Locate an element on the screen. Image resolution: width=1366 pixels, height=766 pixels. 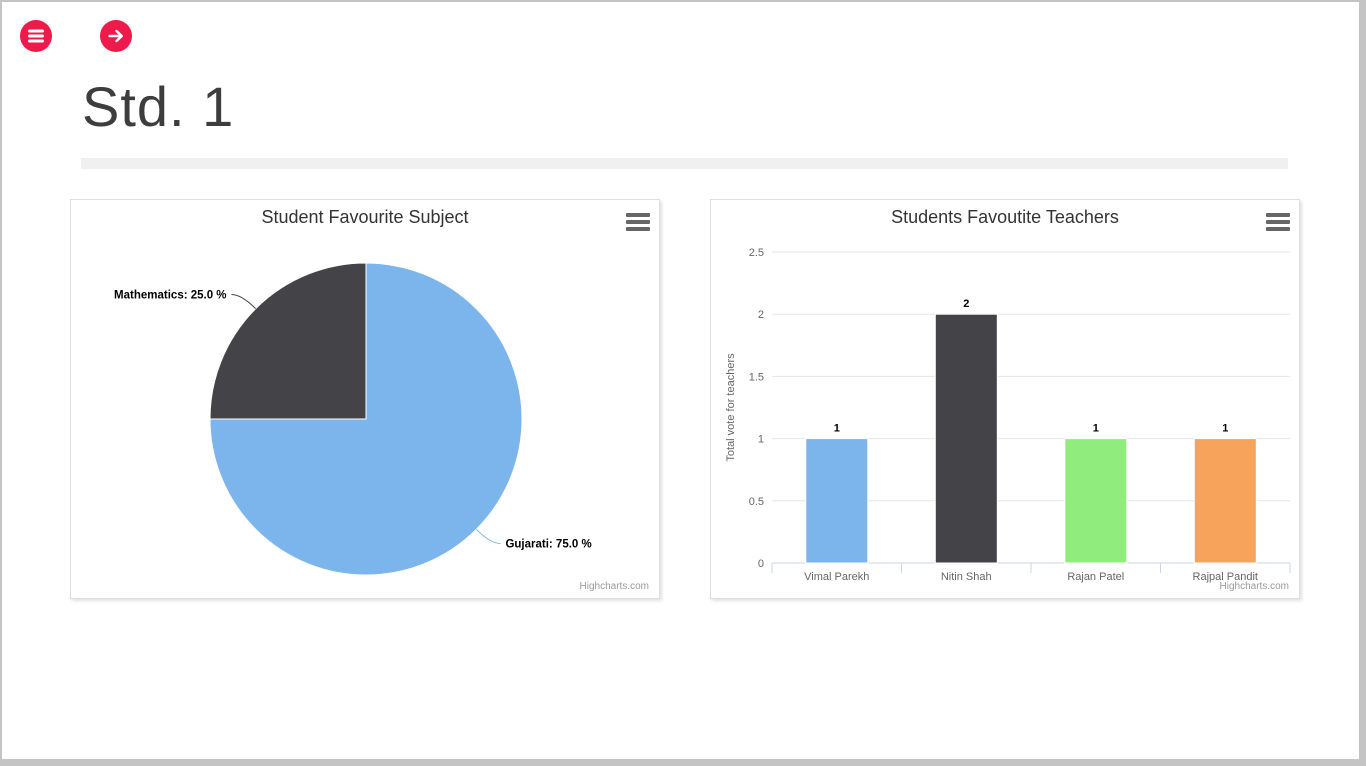
y-tick-label: 2.5 is located at coordinates (756, 253).